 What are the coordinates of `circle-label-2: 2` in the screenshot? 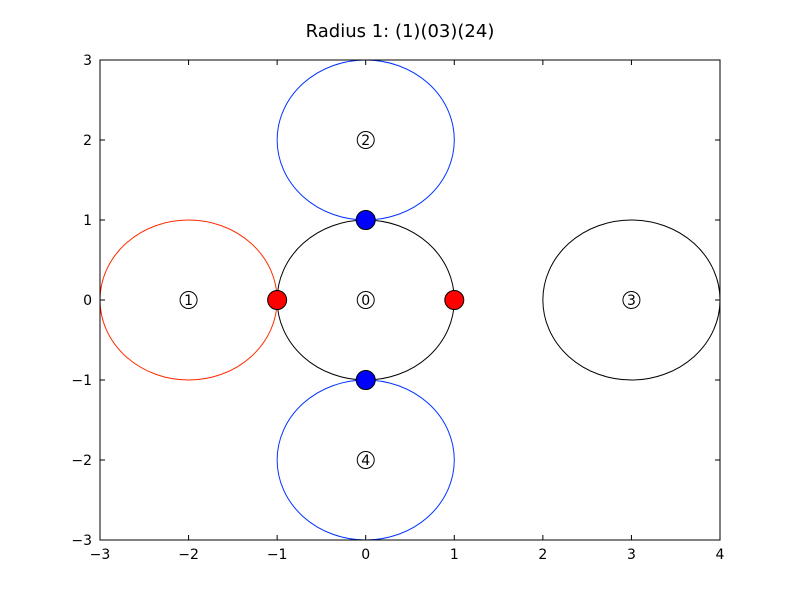 It's located at (365, 141).